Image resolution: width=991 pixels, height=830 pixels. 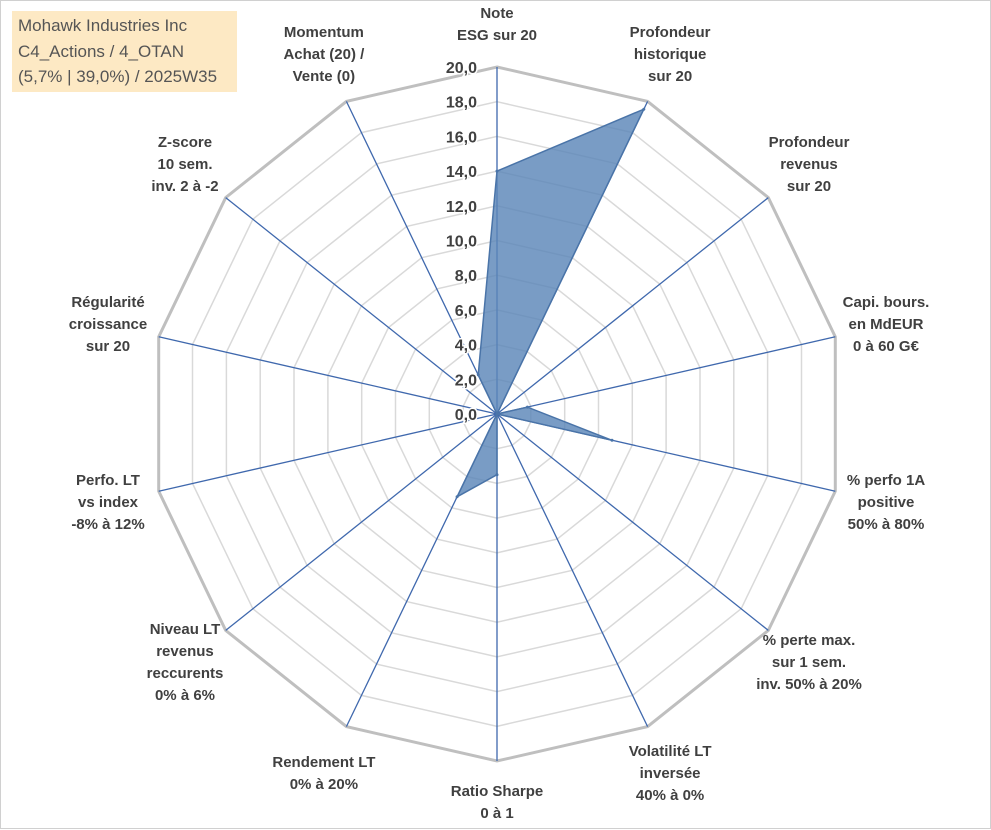 What do you see at coordinates (466, 276) in the screenshot?
I see `tick-label: 8,0` at bounding box center [466, 276].